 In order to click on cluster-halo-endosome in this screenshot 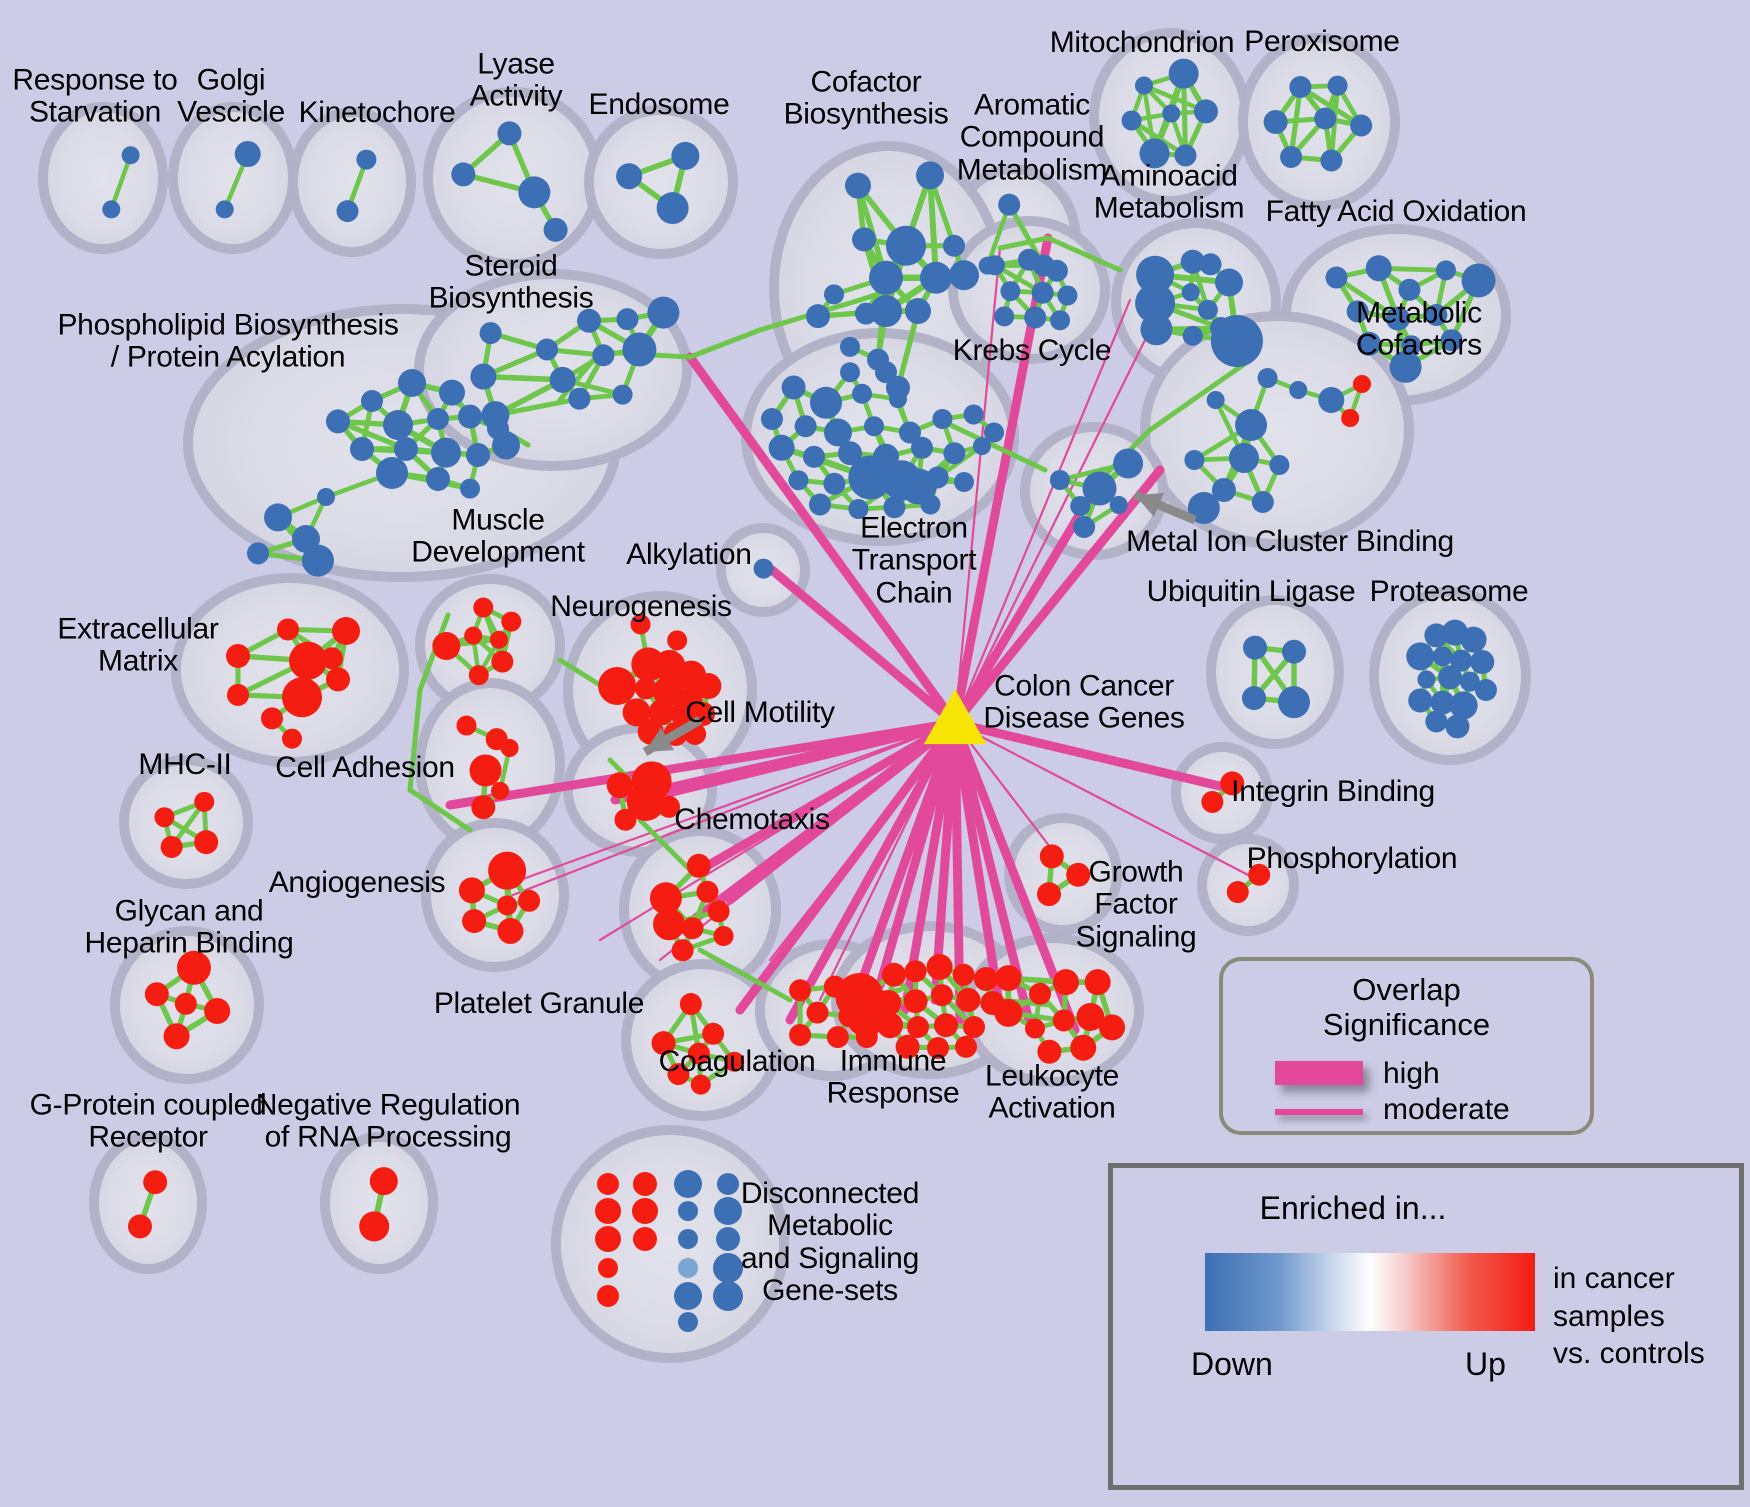, I will do `click(661, 182)`.